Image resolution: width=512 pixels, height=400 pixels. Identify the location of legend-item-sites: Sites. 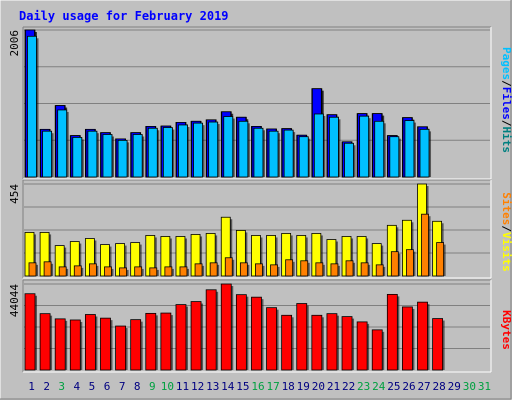
(506, 208).